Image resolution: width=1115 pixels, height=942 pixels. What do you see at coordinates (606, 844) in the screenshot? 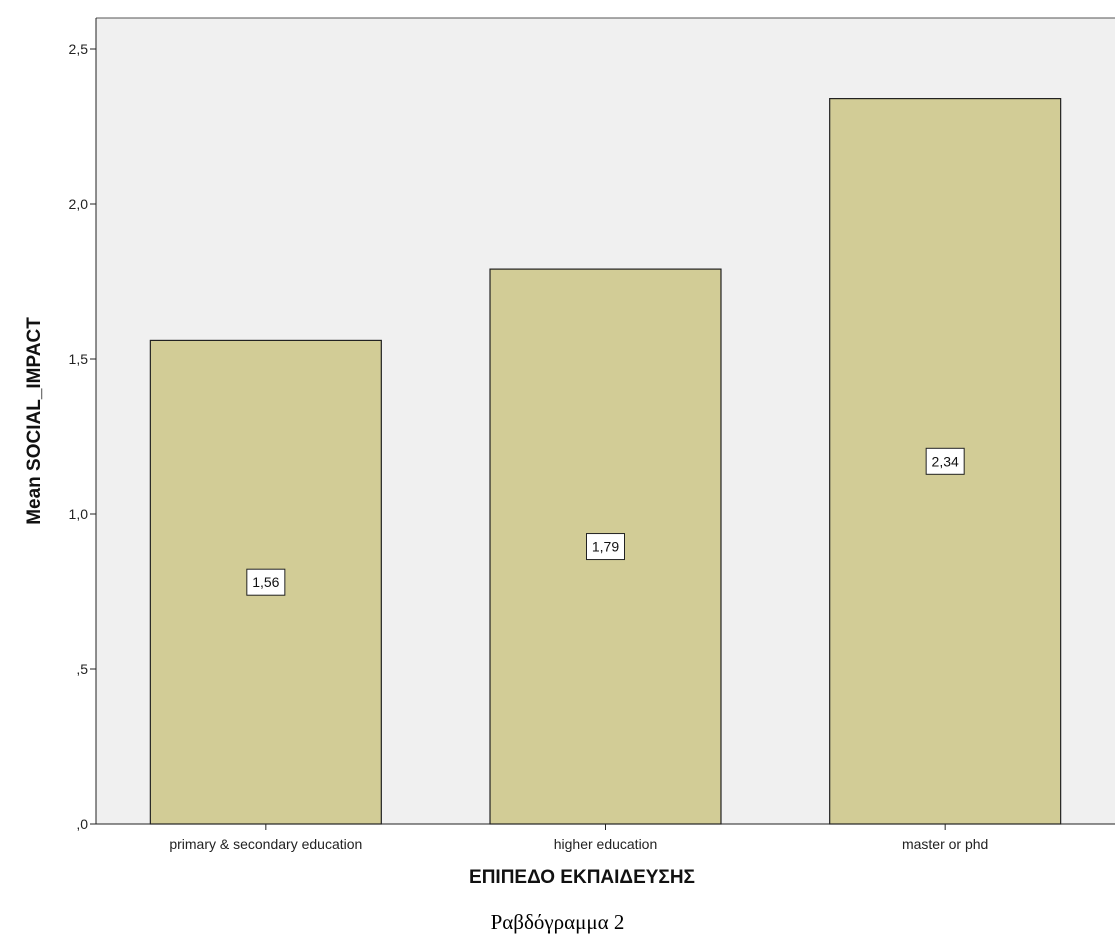
I see `x-tick-label: higher education` at bounding box center [606, 844].